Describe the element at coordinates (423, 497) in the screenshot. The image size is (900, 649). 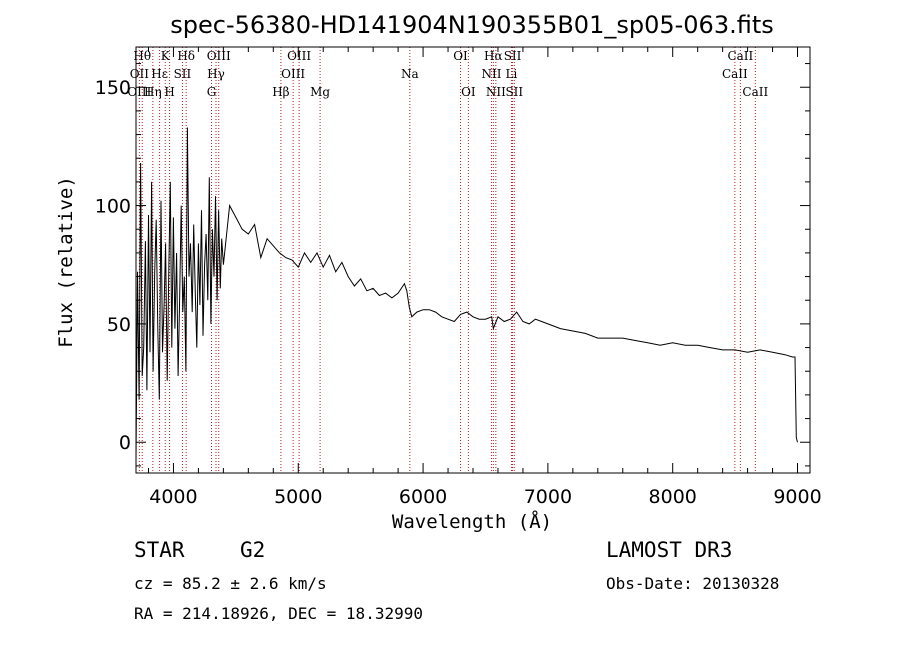
I see `x-tick-label: 6000` at that location.